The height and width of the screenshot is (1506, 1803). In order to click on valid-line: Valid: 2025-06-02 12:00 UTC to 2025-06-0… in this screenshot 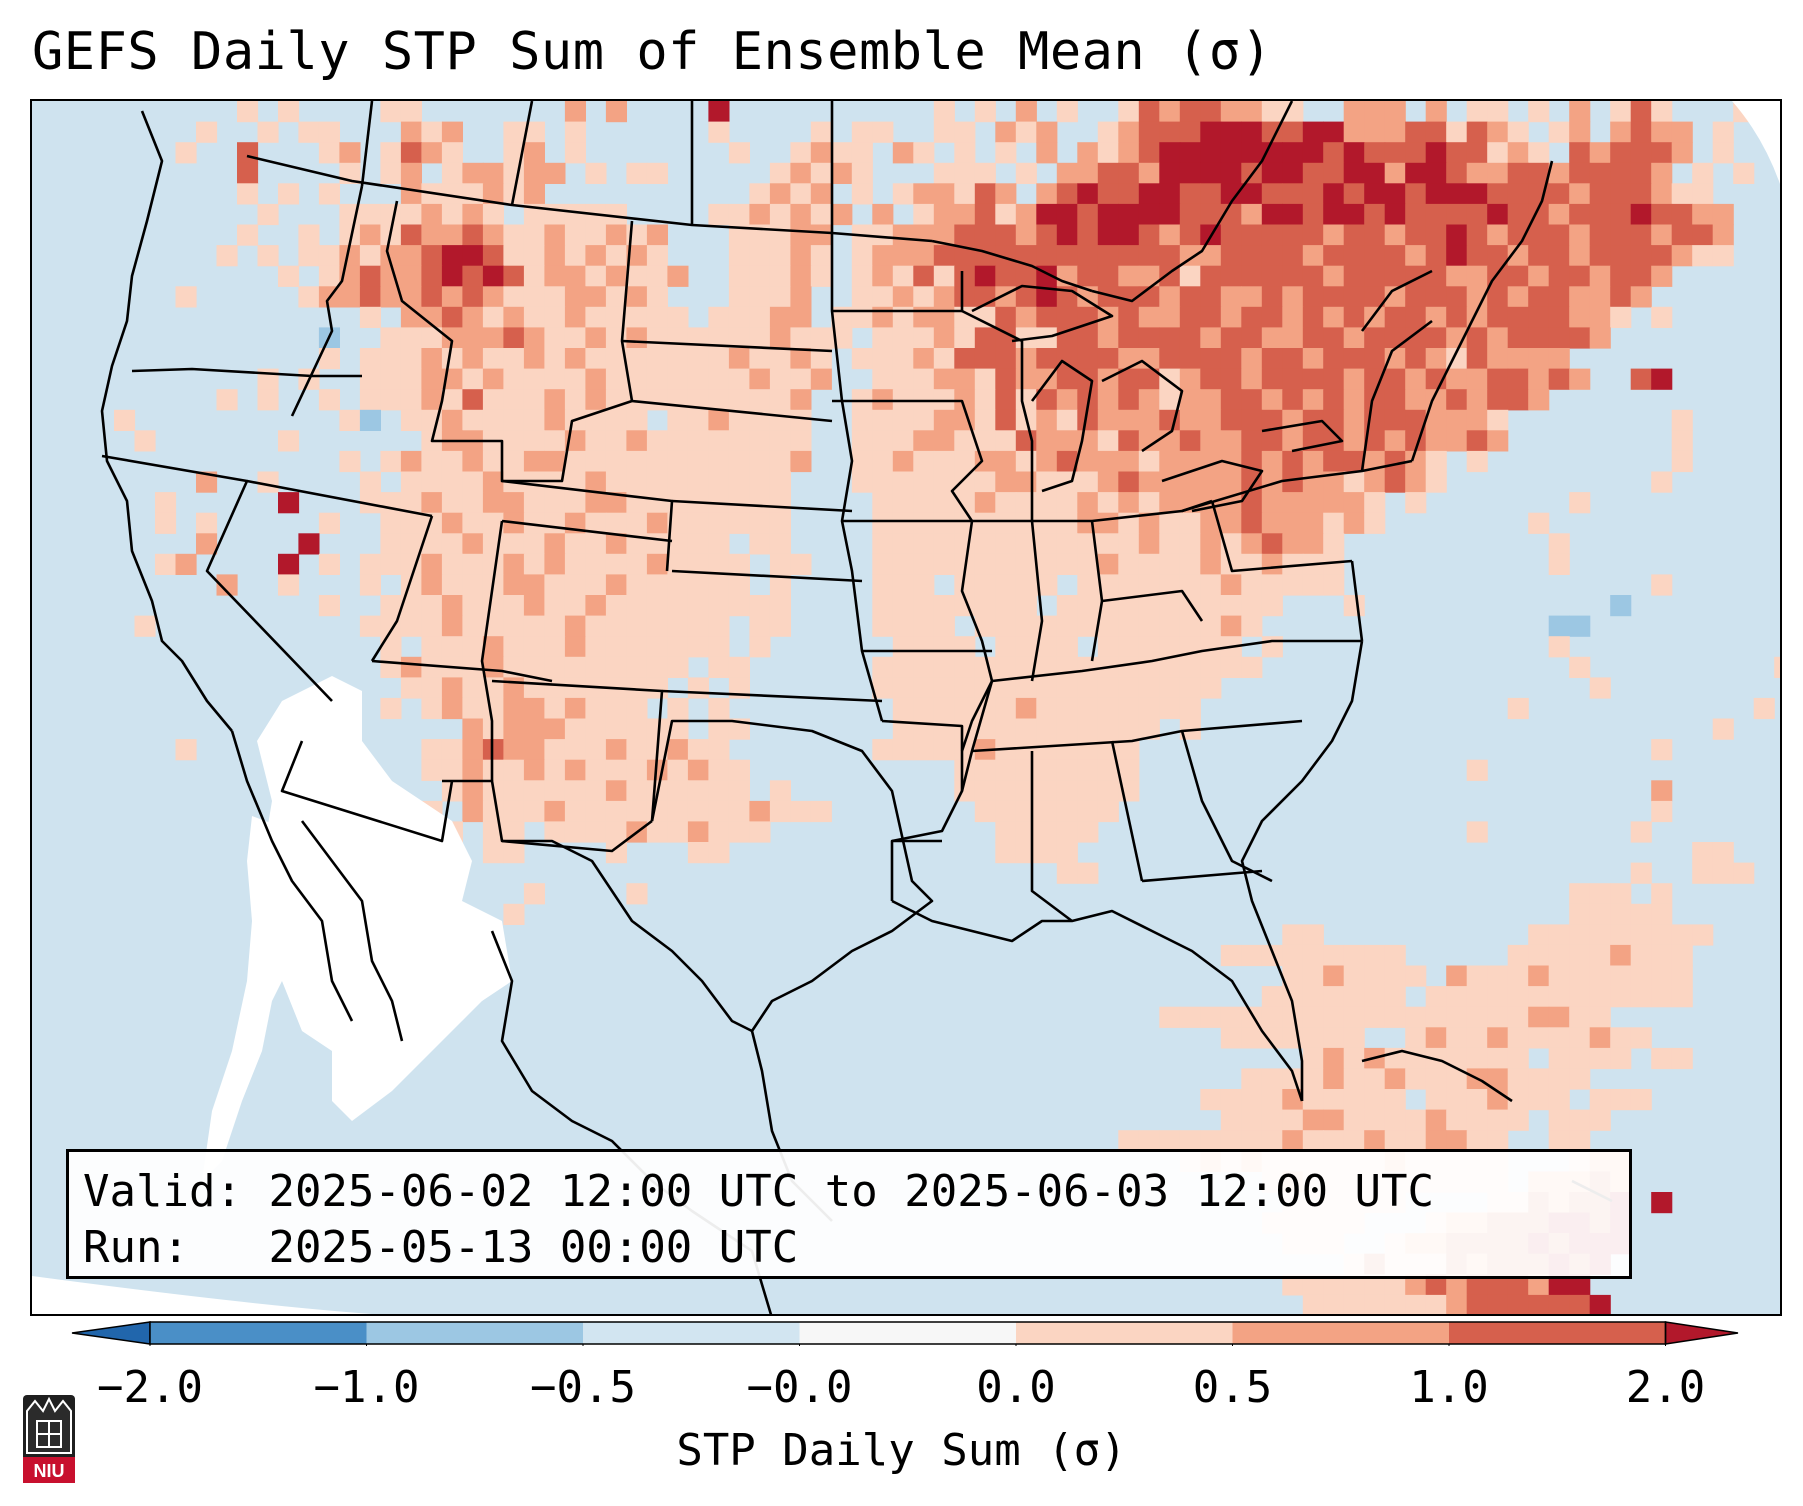, I will do `click(849, 1192)`.